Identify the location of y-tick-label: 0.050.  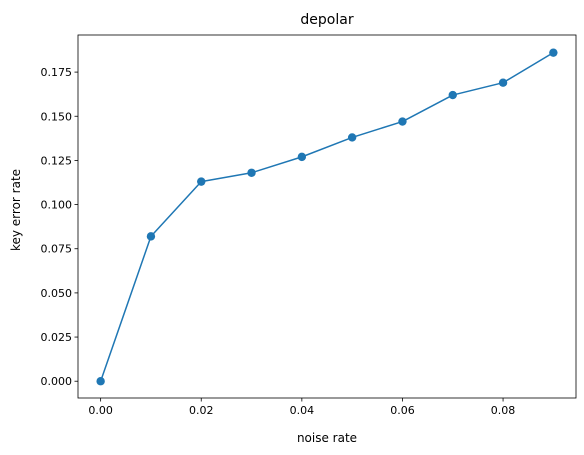
(57, 293).